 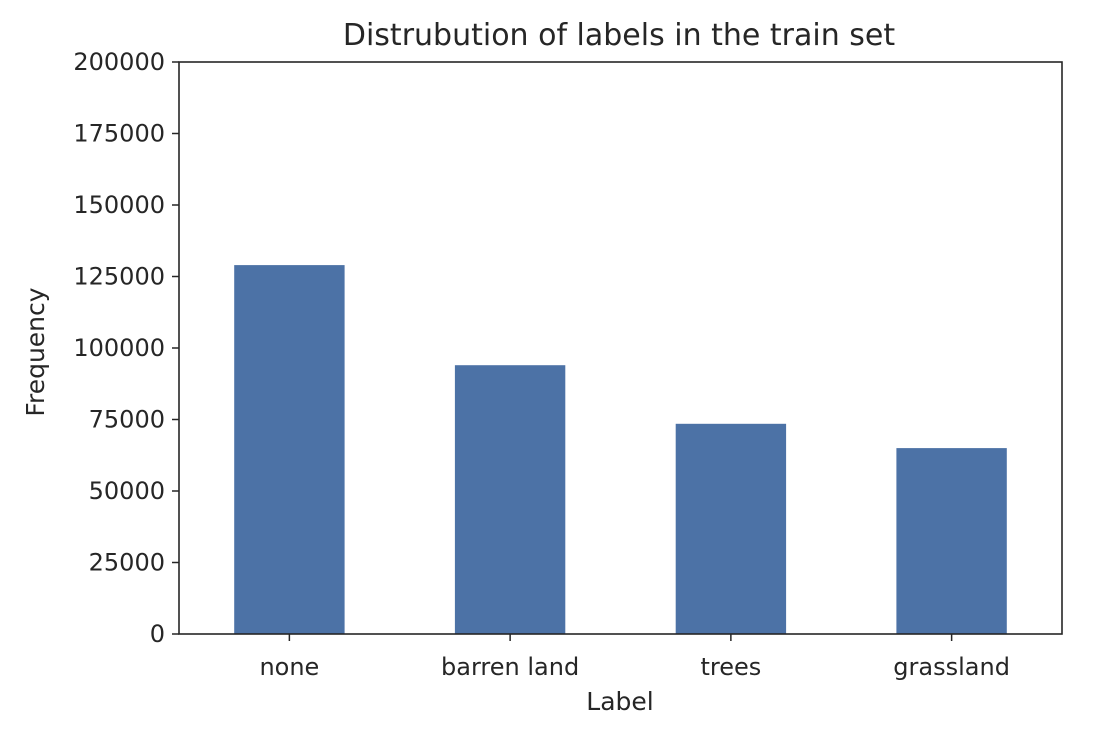 What do you see at coordinates (35, 351) in the screenshot?
I see `y-axis-label: Frequency` at bounding box center [35, 351].